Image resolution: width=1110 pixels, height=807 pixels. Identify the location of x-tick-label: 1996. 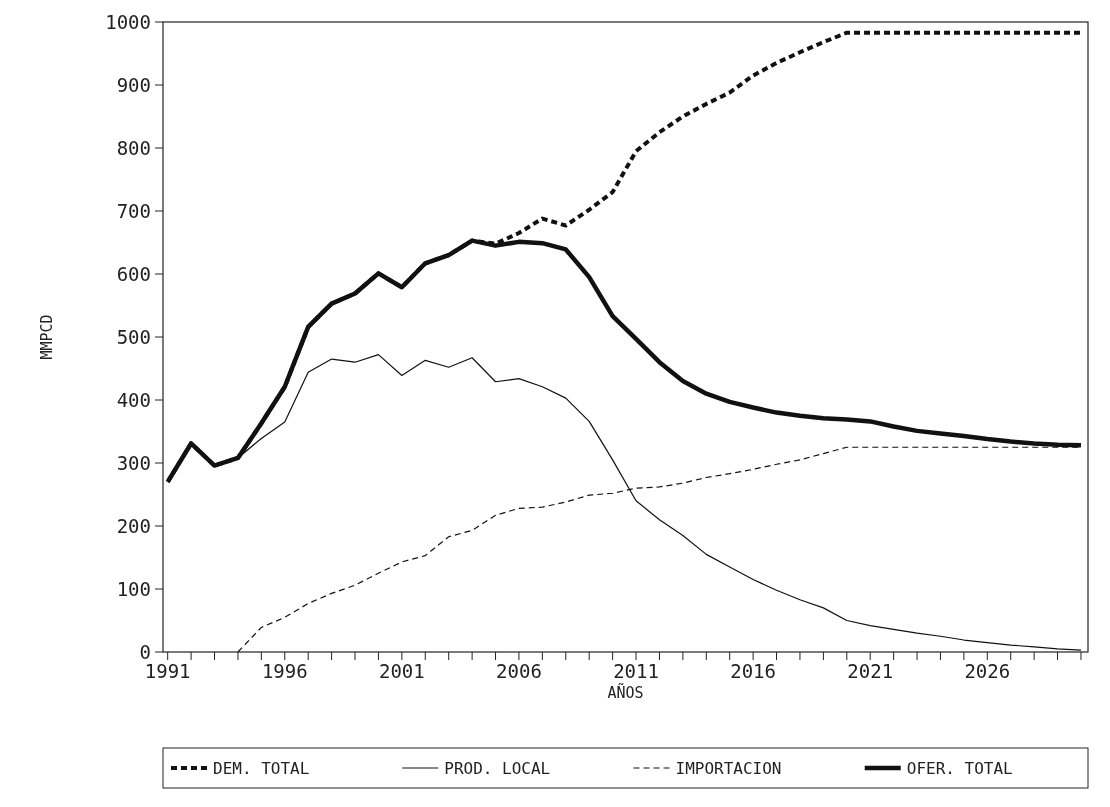
(284, 671).